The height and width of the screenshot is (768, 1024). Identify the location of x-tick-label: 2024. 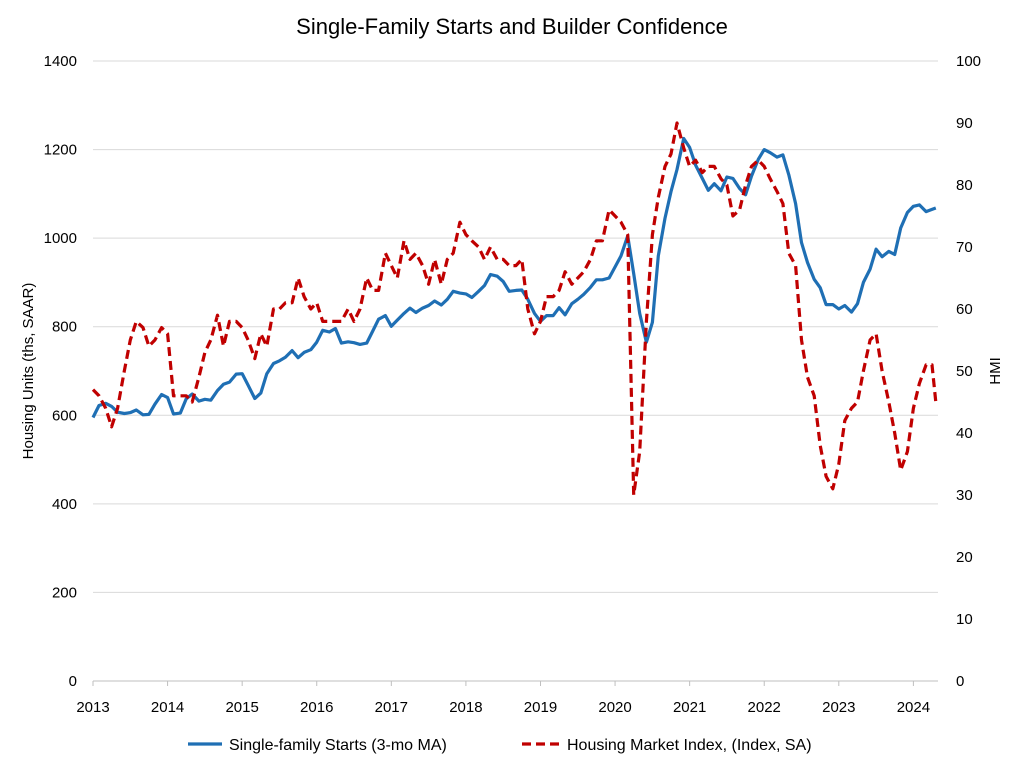
(913, 707).